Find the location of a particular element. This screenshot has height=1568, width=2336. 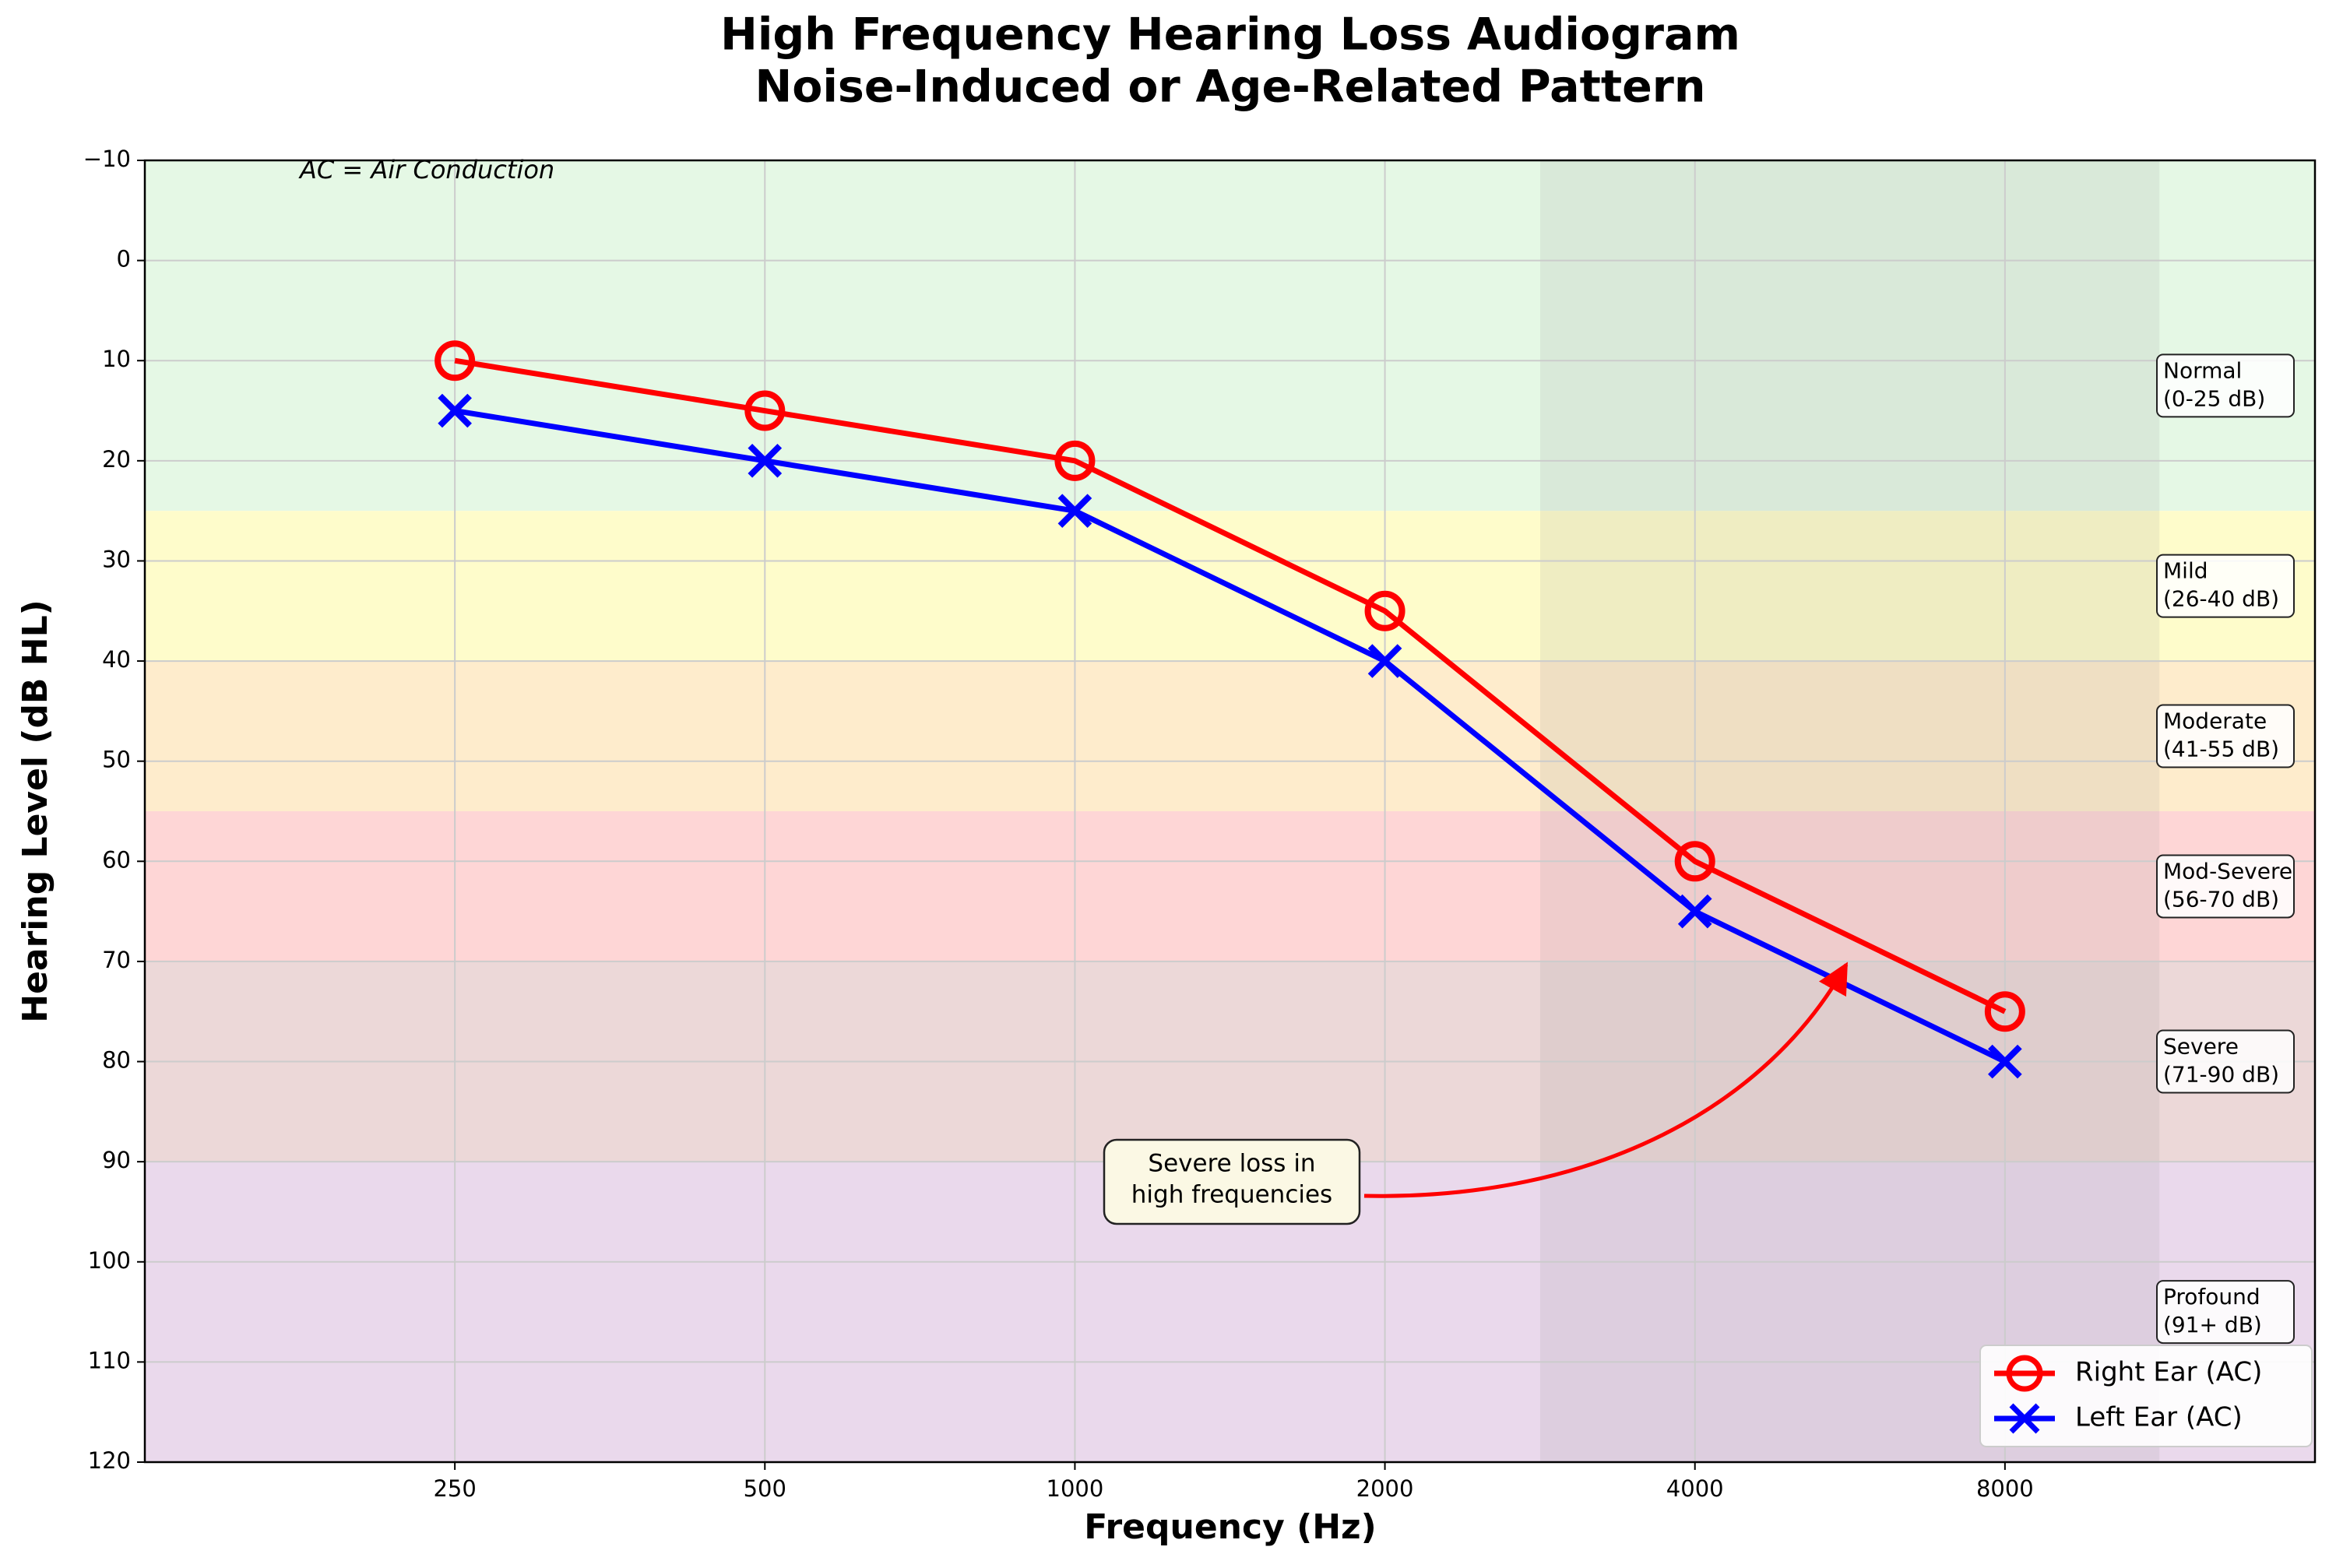

annotation-arrow is located at coordinates (1606, 1080).